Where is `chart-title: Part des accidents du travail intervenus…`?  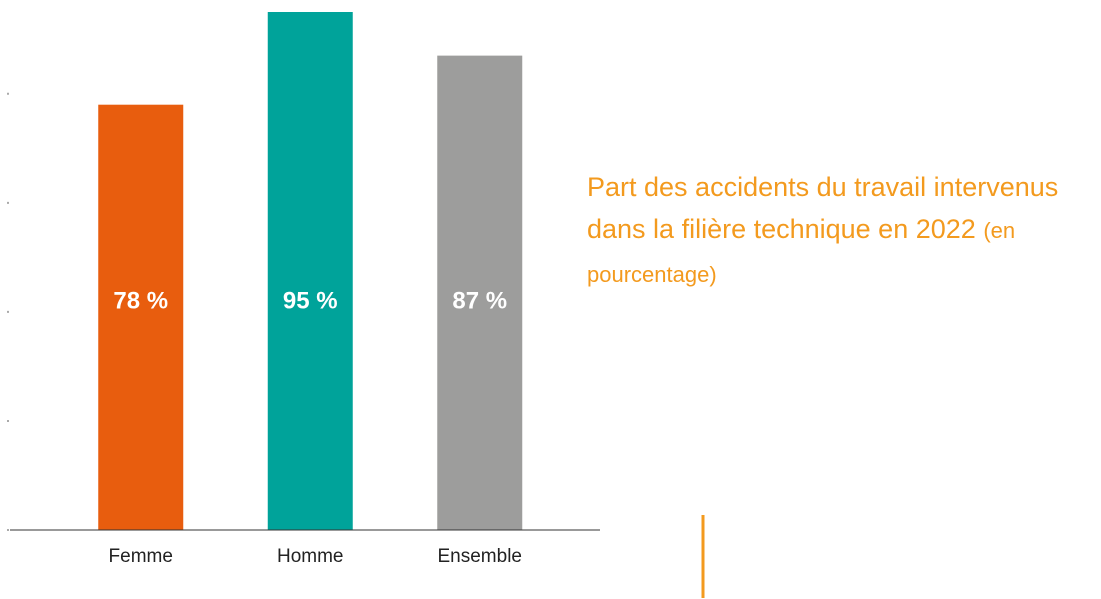
chart-title: Part des accidents du travail intervenus… is located at coordinates (823, 208).